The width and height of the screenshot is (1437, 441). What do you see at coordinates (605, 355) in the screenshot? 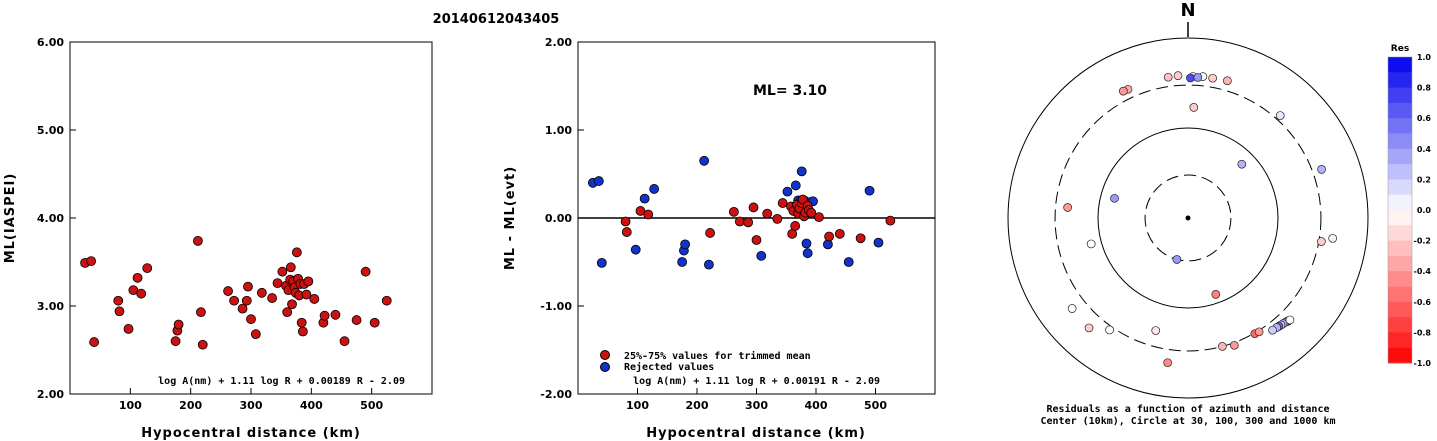
I see `legend-trimmed-marker` at bounding box center [605, 355].